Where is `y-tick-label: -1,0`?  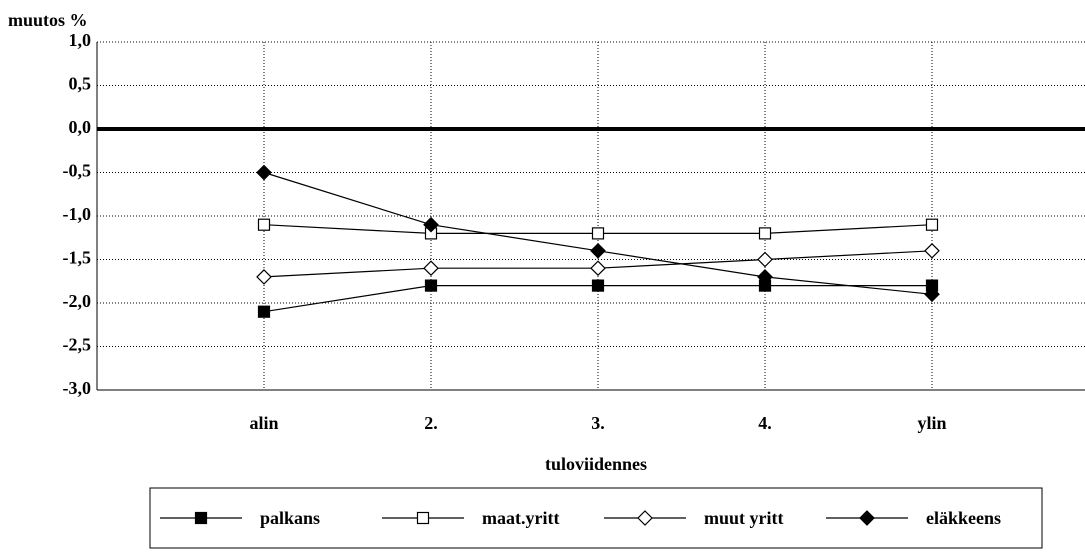
y-tick-label: -1,0 is located at coordinates (77, 214).